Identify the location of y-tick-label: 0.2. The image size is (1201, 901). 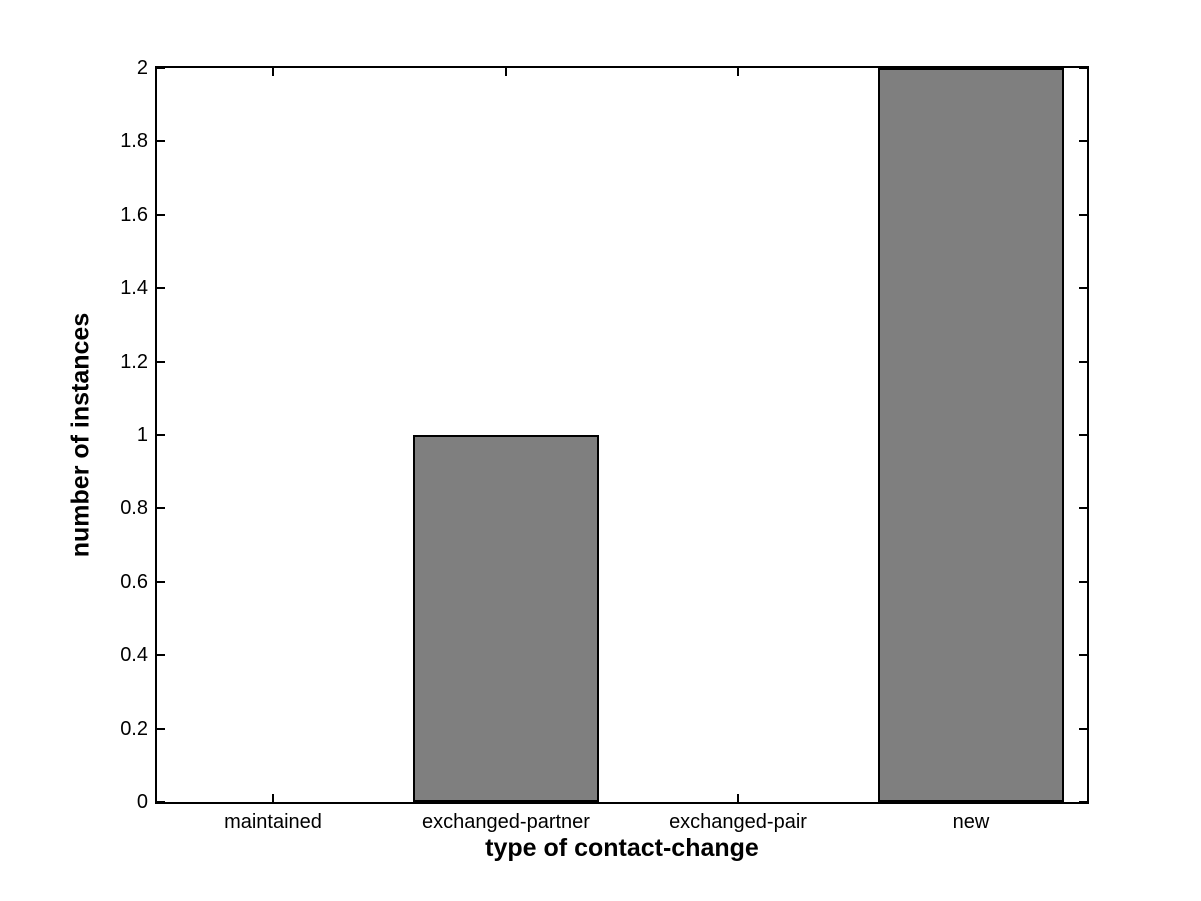
(134, 729).